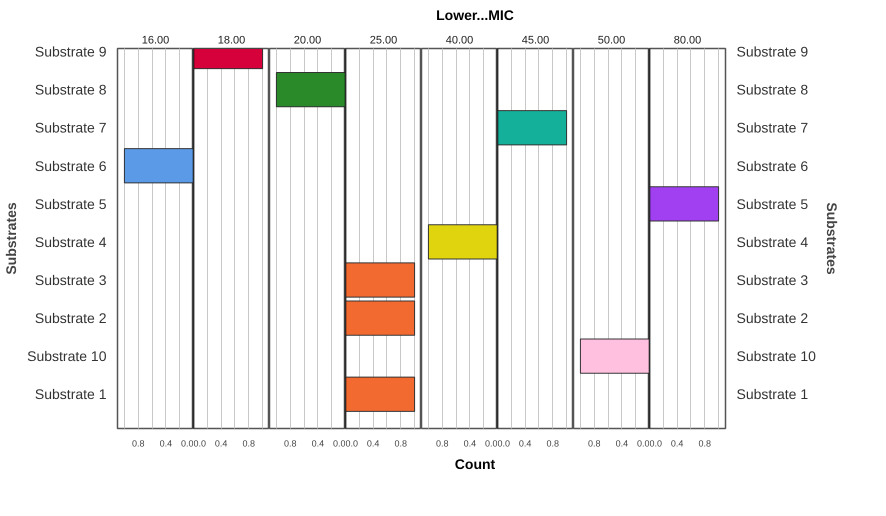  I want to click on text: Count, so click(475, 464).